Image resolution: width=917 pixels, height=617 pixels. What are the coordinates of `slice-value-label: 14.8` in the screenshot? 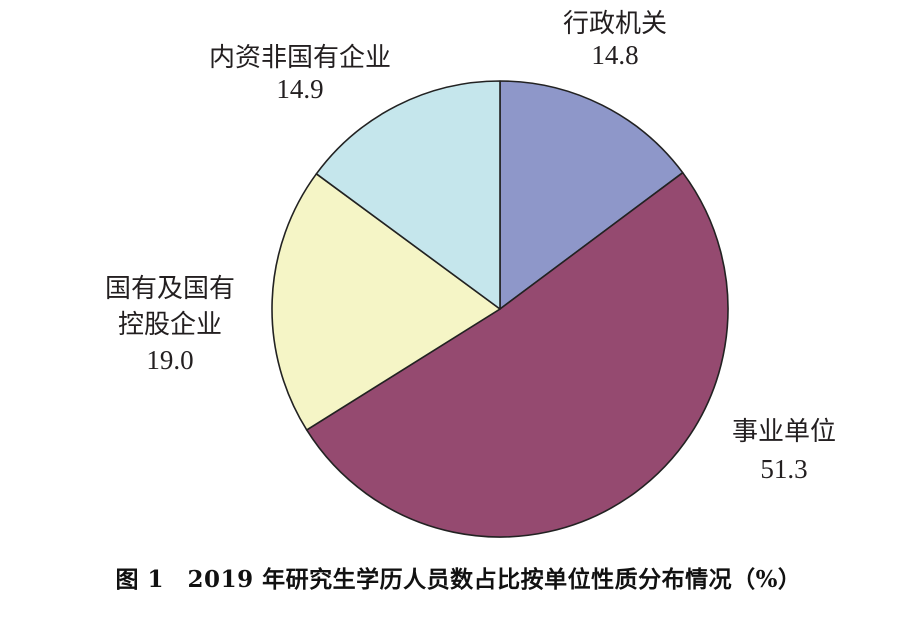 It's located at (614, 55).